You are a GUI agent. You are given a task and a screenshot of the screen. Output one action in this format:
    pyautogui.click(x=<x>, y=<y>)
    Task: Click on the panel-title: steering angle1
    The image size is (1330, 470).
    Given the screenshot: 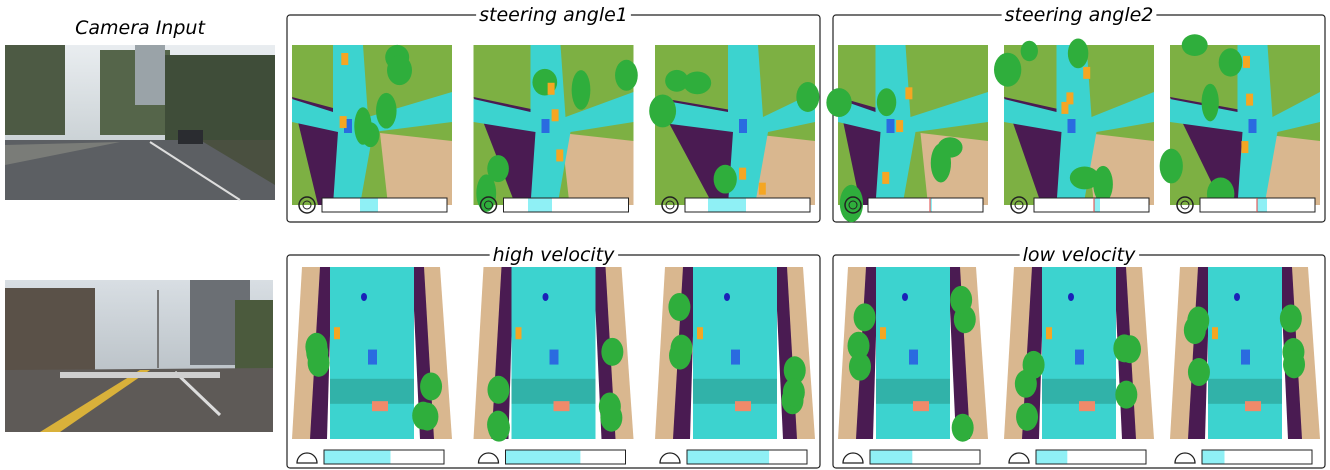 What is the action you would take?
    pyautogui.click(x=553, y=15)
    